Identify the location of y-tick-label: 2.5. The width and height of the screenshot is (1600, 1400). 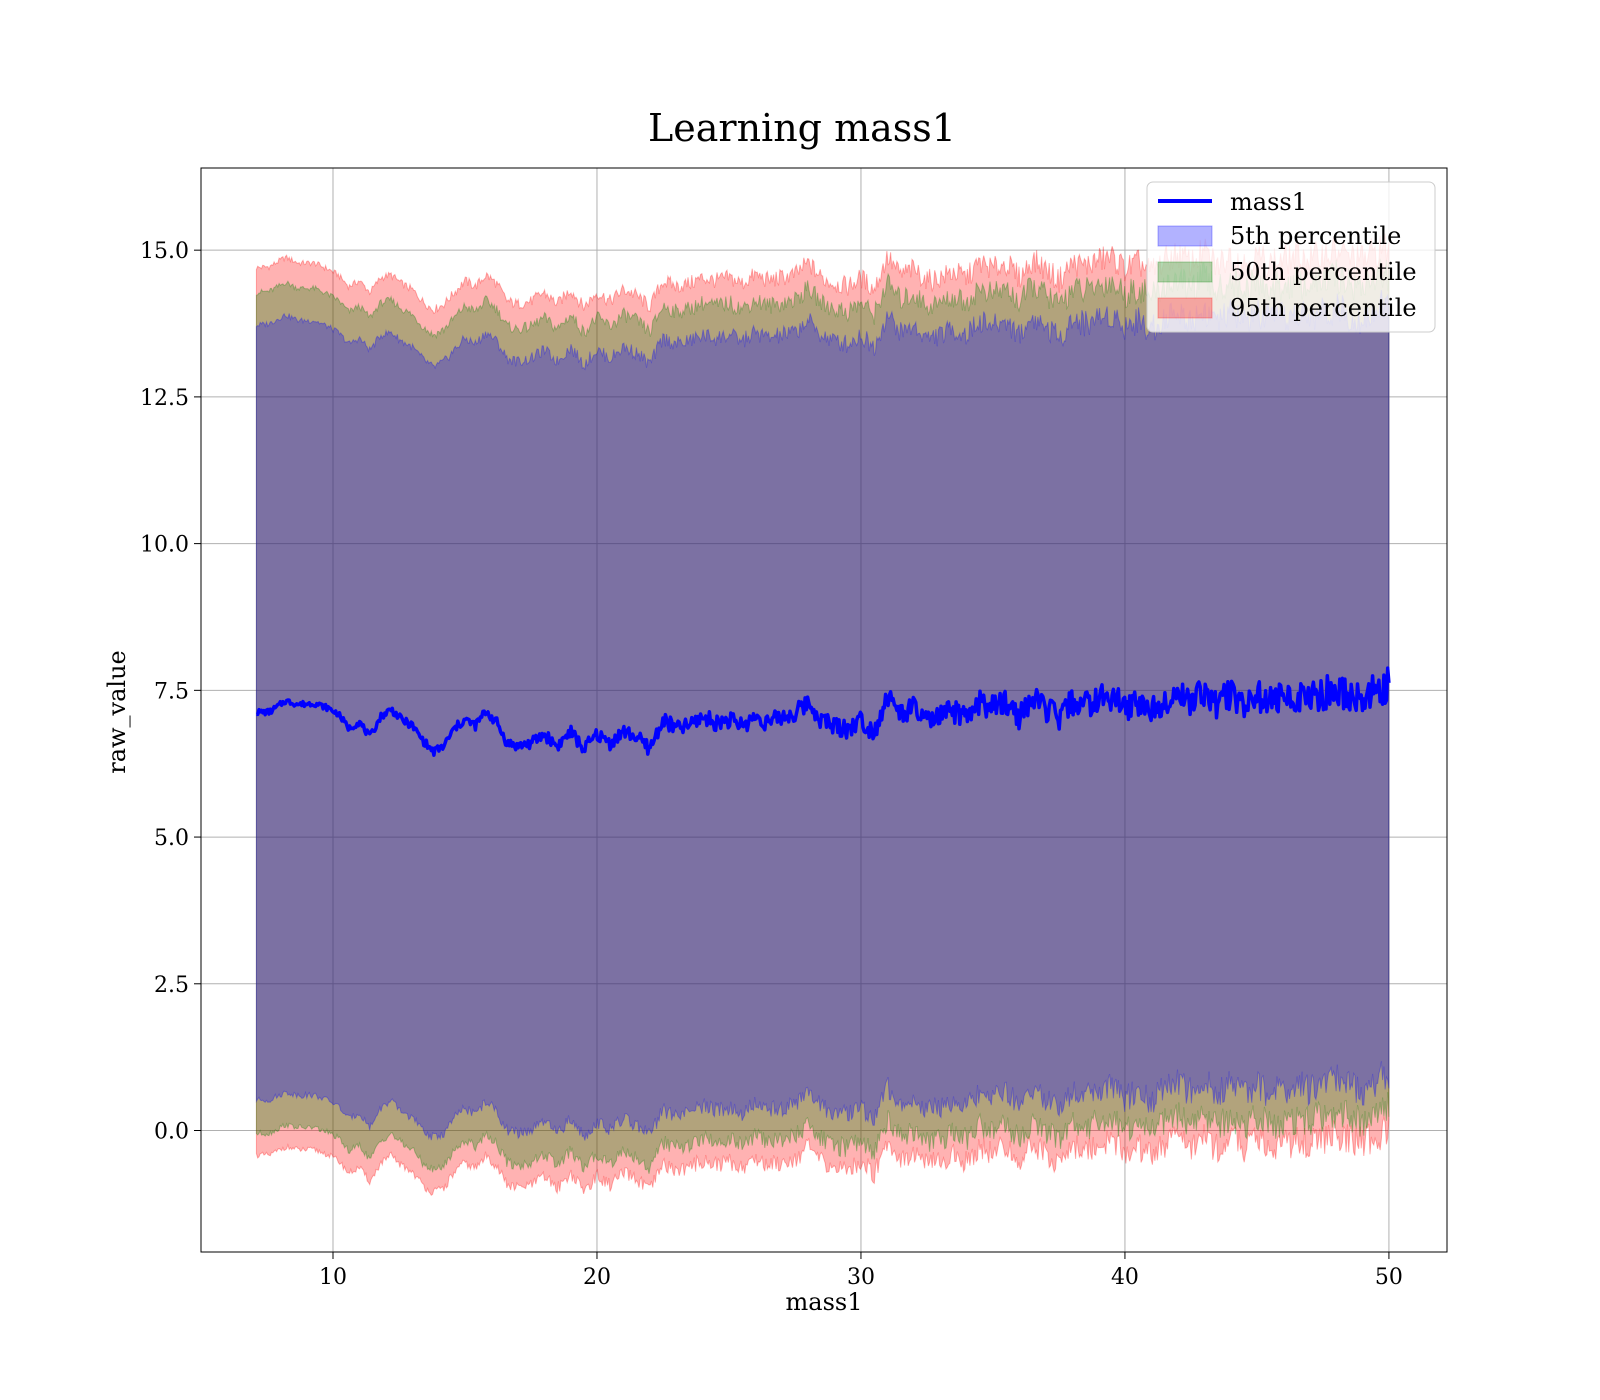
(171, 985).